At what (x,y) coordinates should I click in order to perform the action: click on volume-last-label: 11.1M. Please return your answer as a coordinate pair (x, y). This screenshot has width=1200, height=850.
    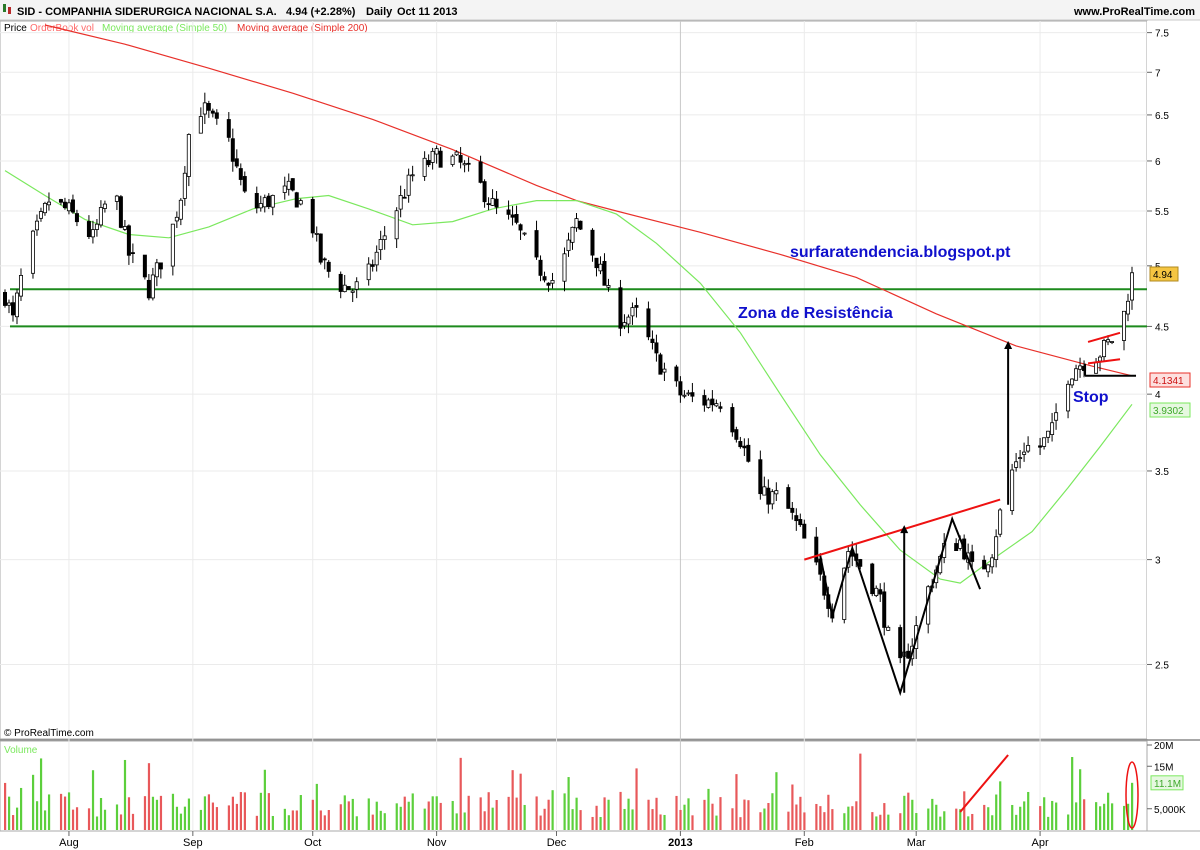
    Looking at the image, I should click on (1167, 784).